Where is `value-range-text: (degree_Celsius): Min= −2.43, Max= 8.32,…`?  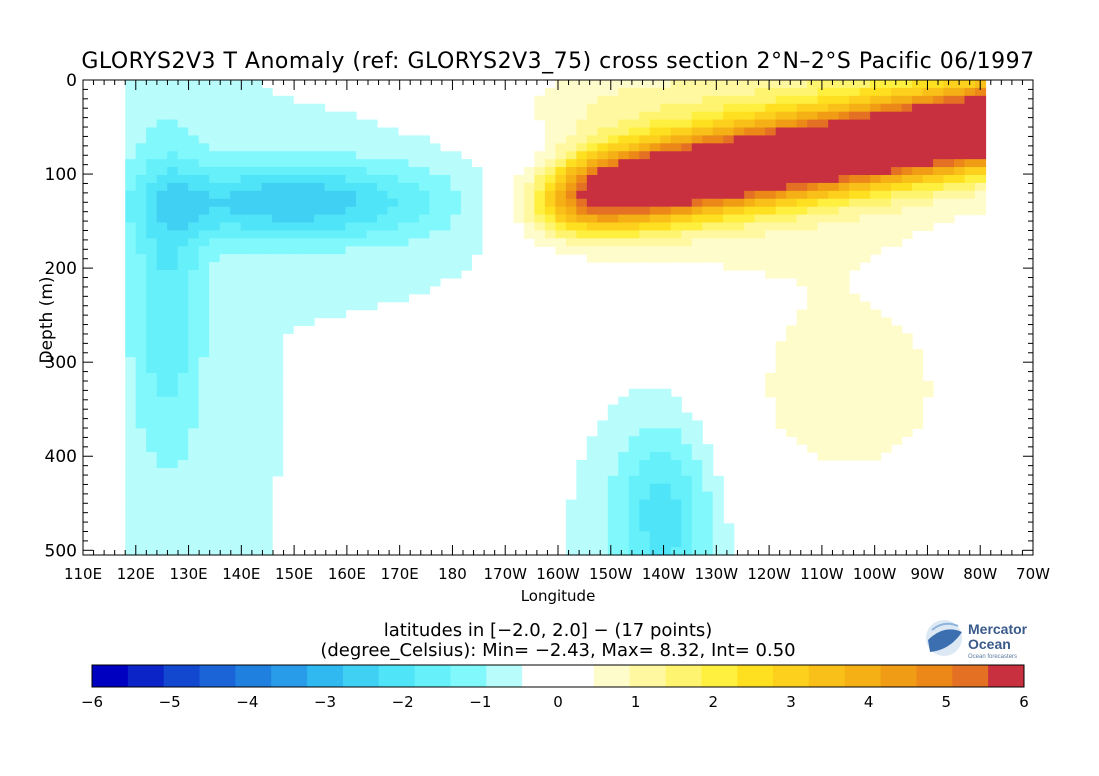 value-range-text: (degree_Celsius): Min= −2.43, Max= 8.32,… is located at coordinates (557, 650).